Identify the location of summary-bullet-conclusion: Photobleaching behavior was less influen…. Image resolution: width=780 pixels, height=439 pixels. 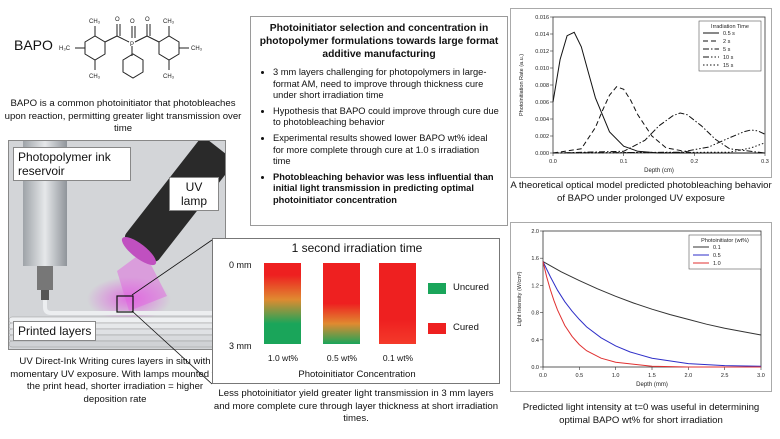
(386, 189).